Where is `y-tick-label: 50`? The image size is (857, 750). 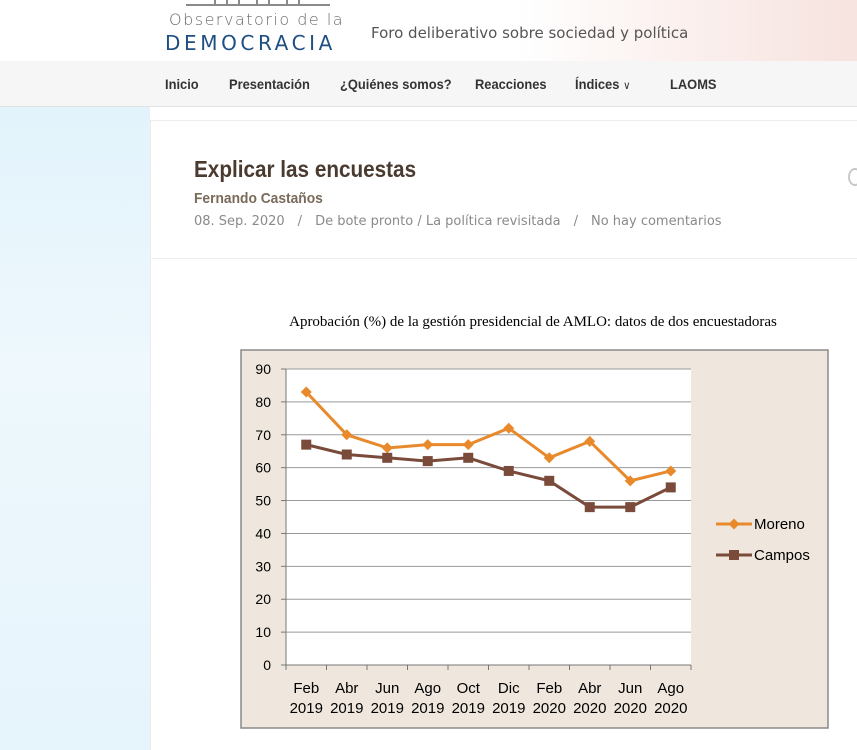 y-tick-label: 50 is located at coordinates (263, 501).